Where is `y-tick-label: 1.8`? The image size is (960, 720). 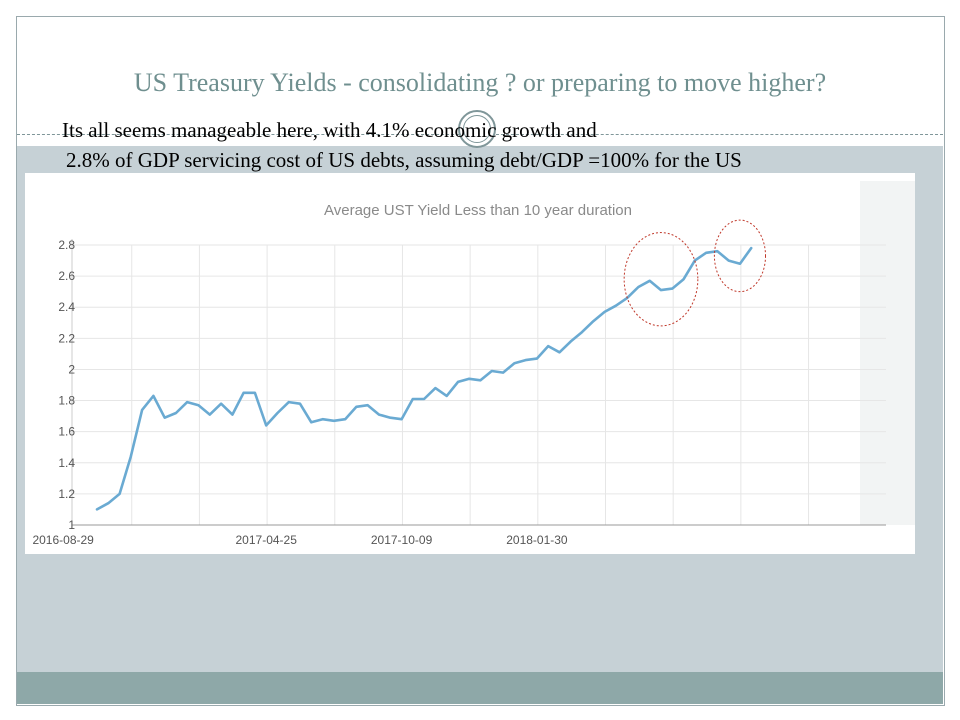 y-tick-label: 1.8 is located at coordinates (66, 401).